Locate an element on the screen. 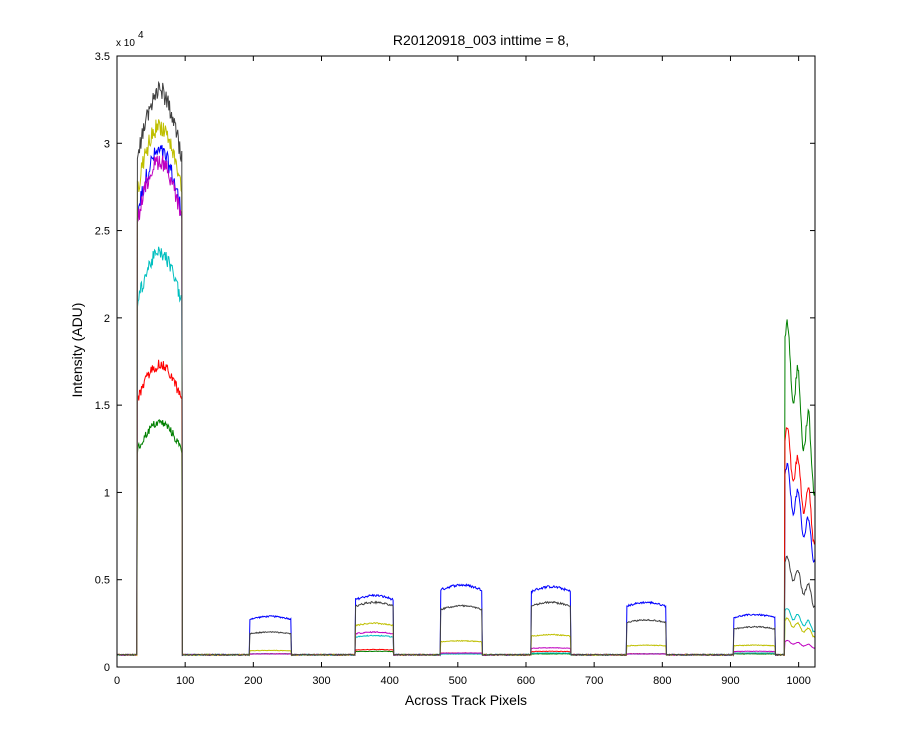 This screenshot has width=900, height=750. x-tick-label: 200 is located at coordinates (253, 681).